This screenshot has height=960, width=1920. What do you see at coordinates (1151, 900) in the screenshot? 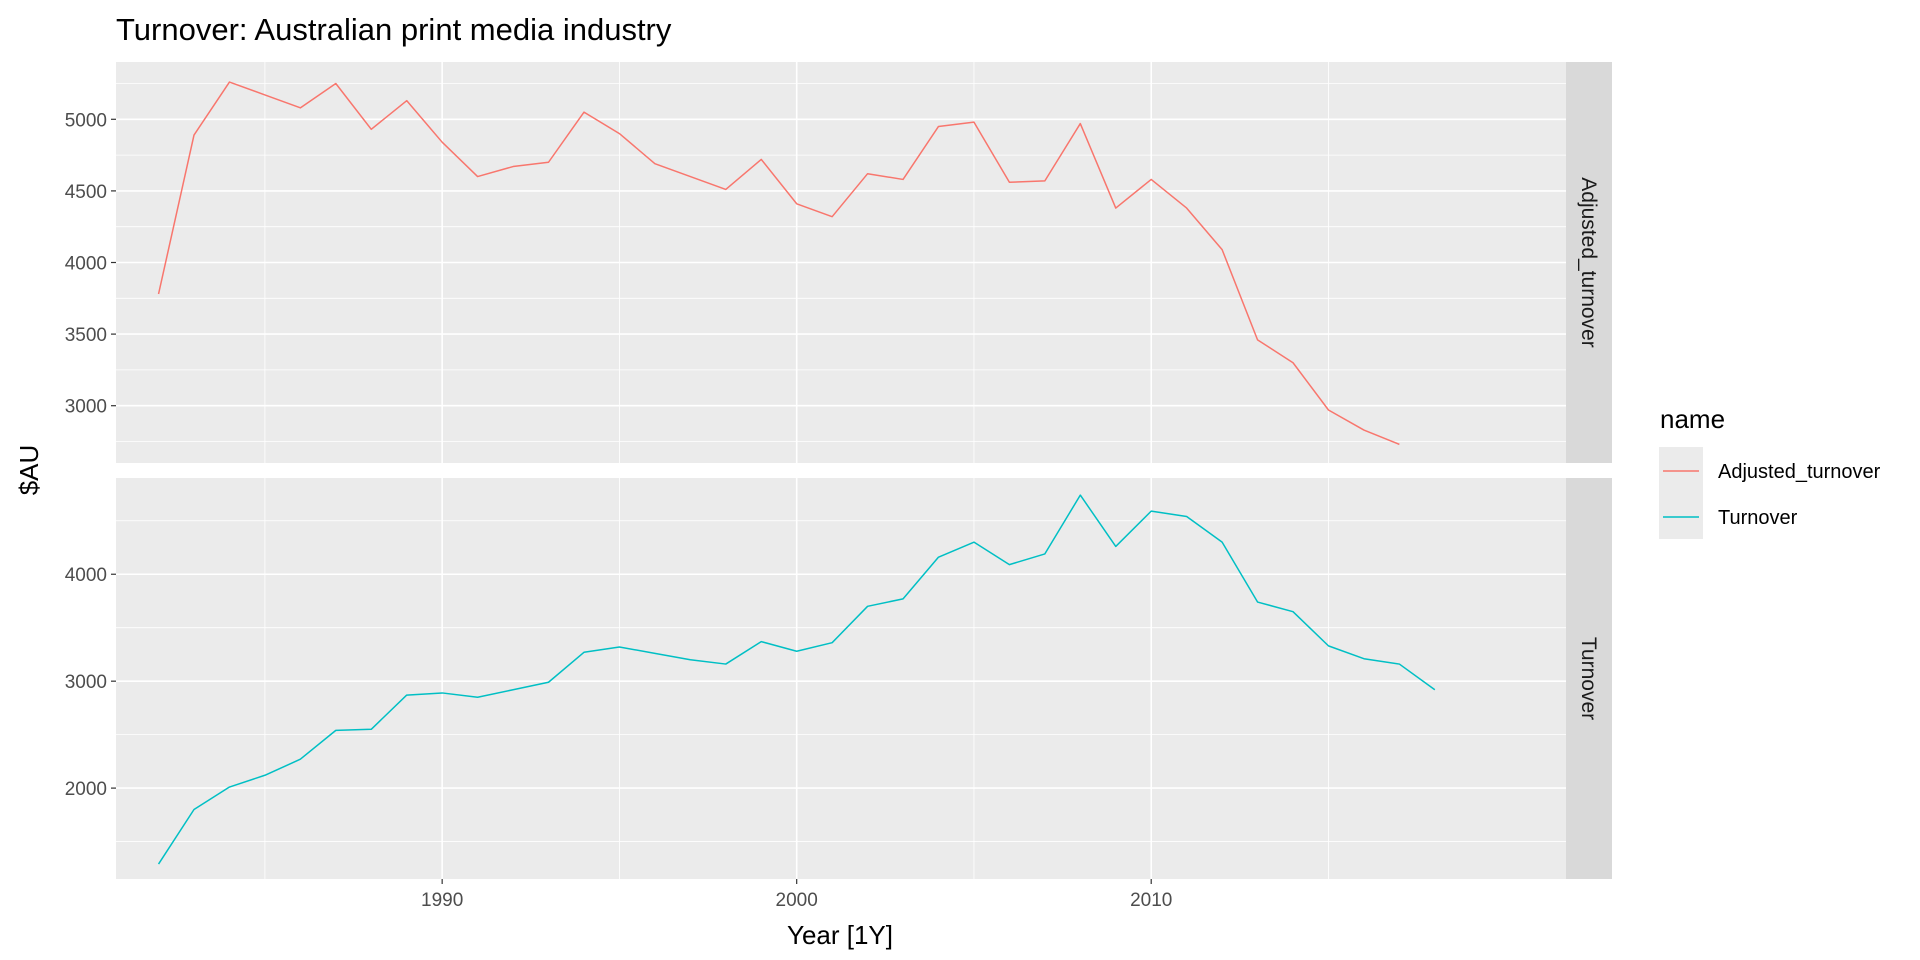
I see `x-tick-label: 2010` at bounding box center [1151, 900].